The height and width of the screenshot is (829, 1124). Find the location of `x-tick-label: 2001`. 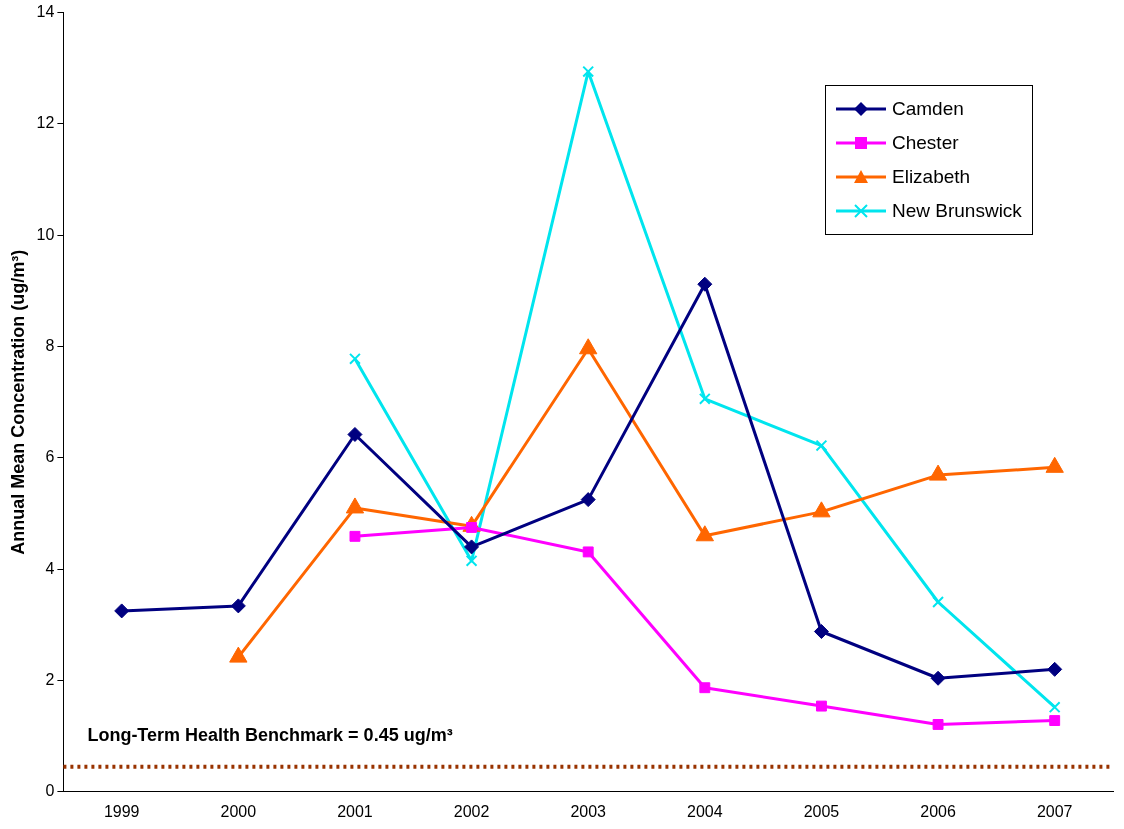

x-tick-label: 2001 is located at coordinates (355, 811).